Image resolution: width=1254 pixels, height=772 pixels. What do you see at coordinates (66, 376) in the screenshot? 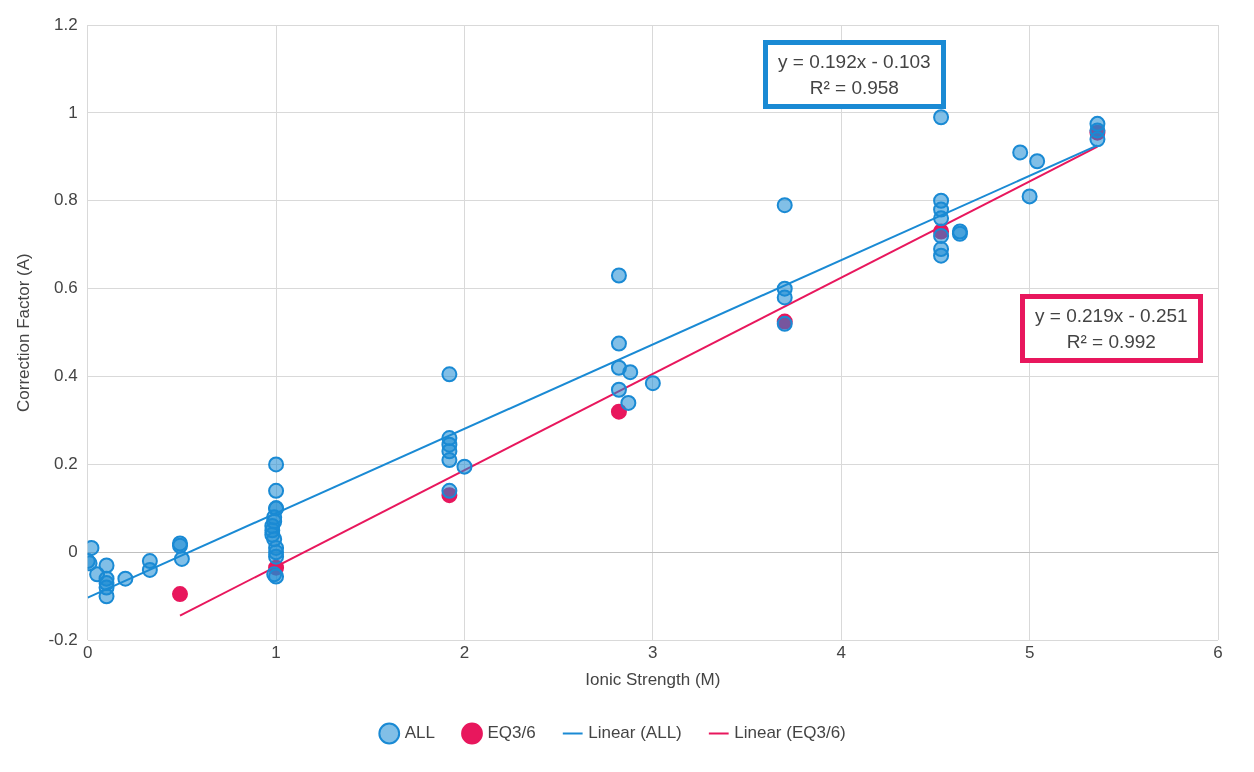
I see `y-tick-label: 0.4` at bounding box center [66, 376].